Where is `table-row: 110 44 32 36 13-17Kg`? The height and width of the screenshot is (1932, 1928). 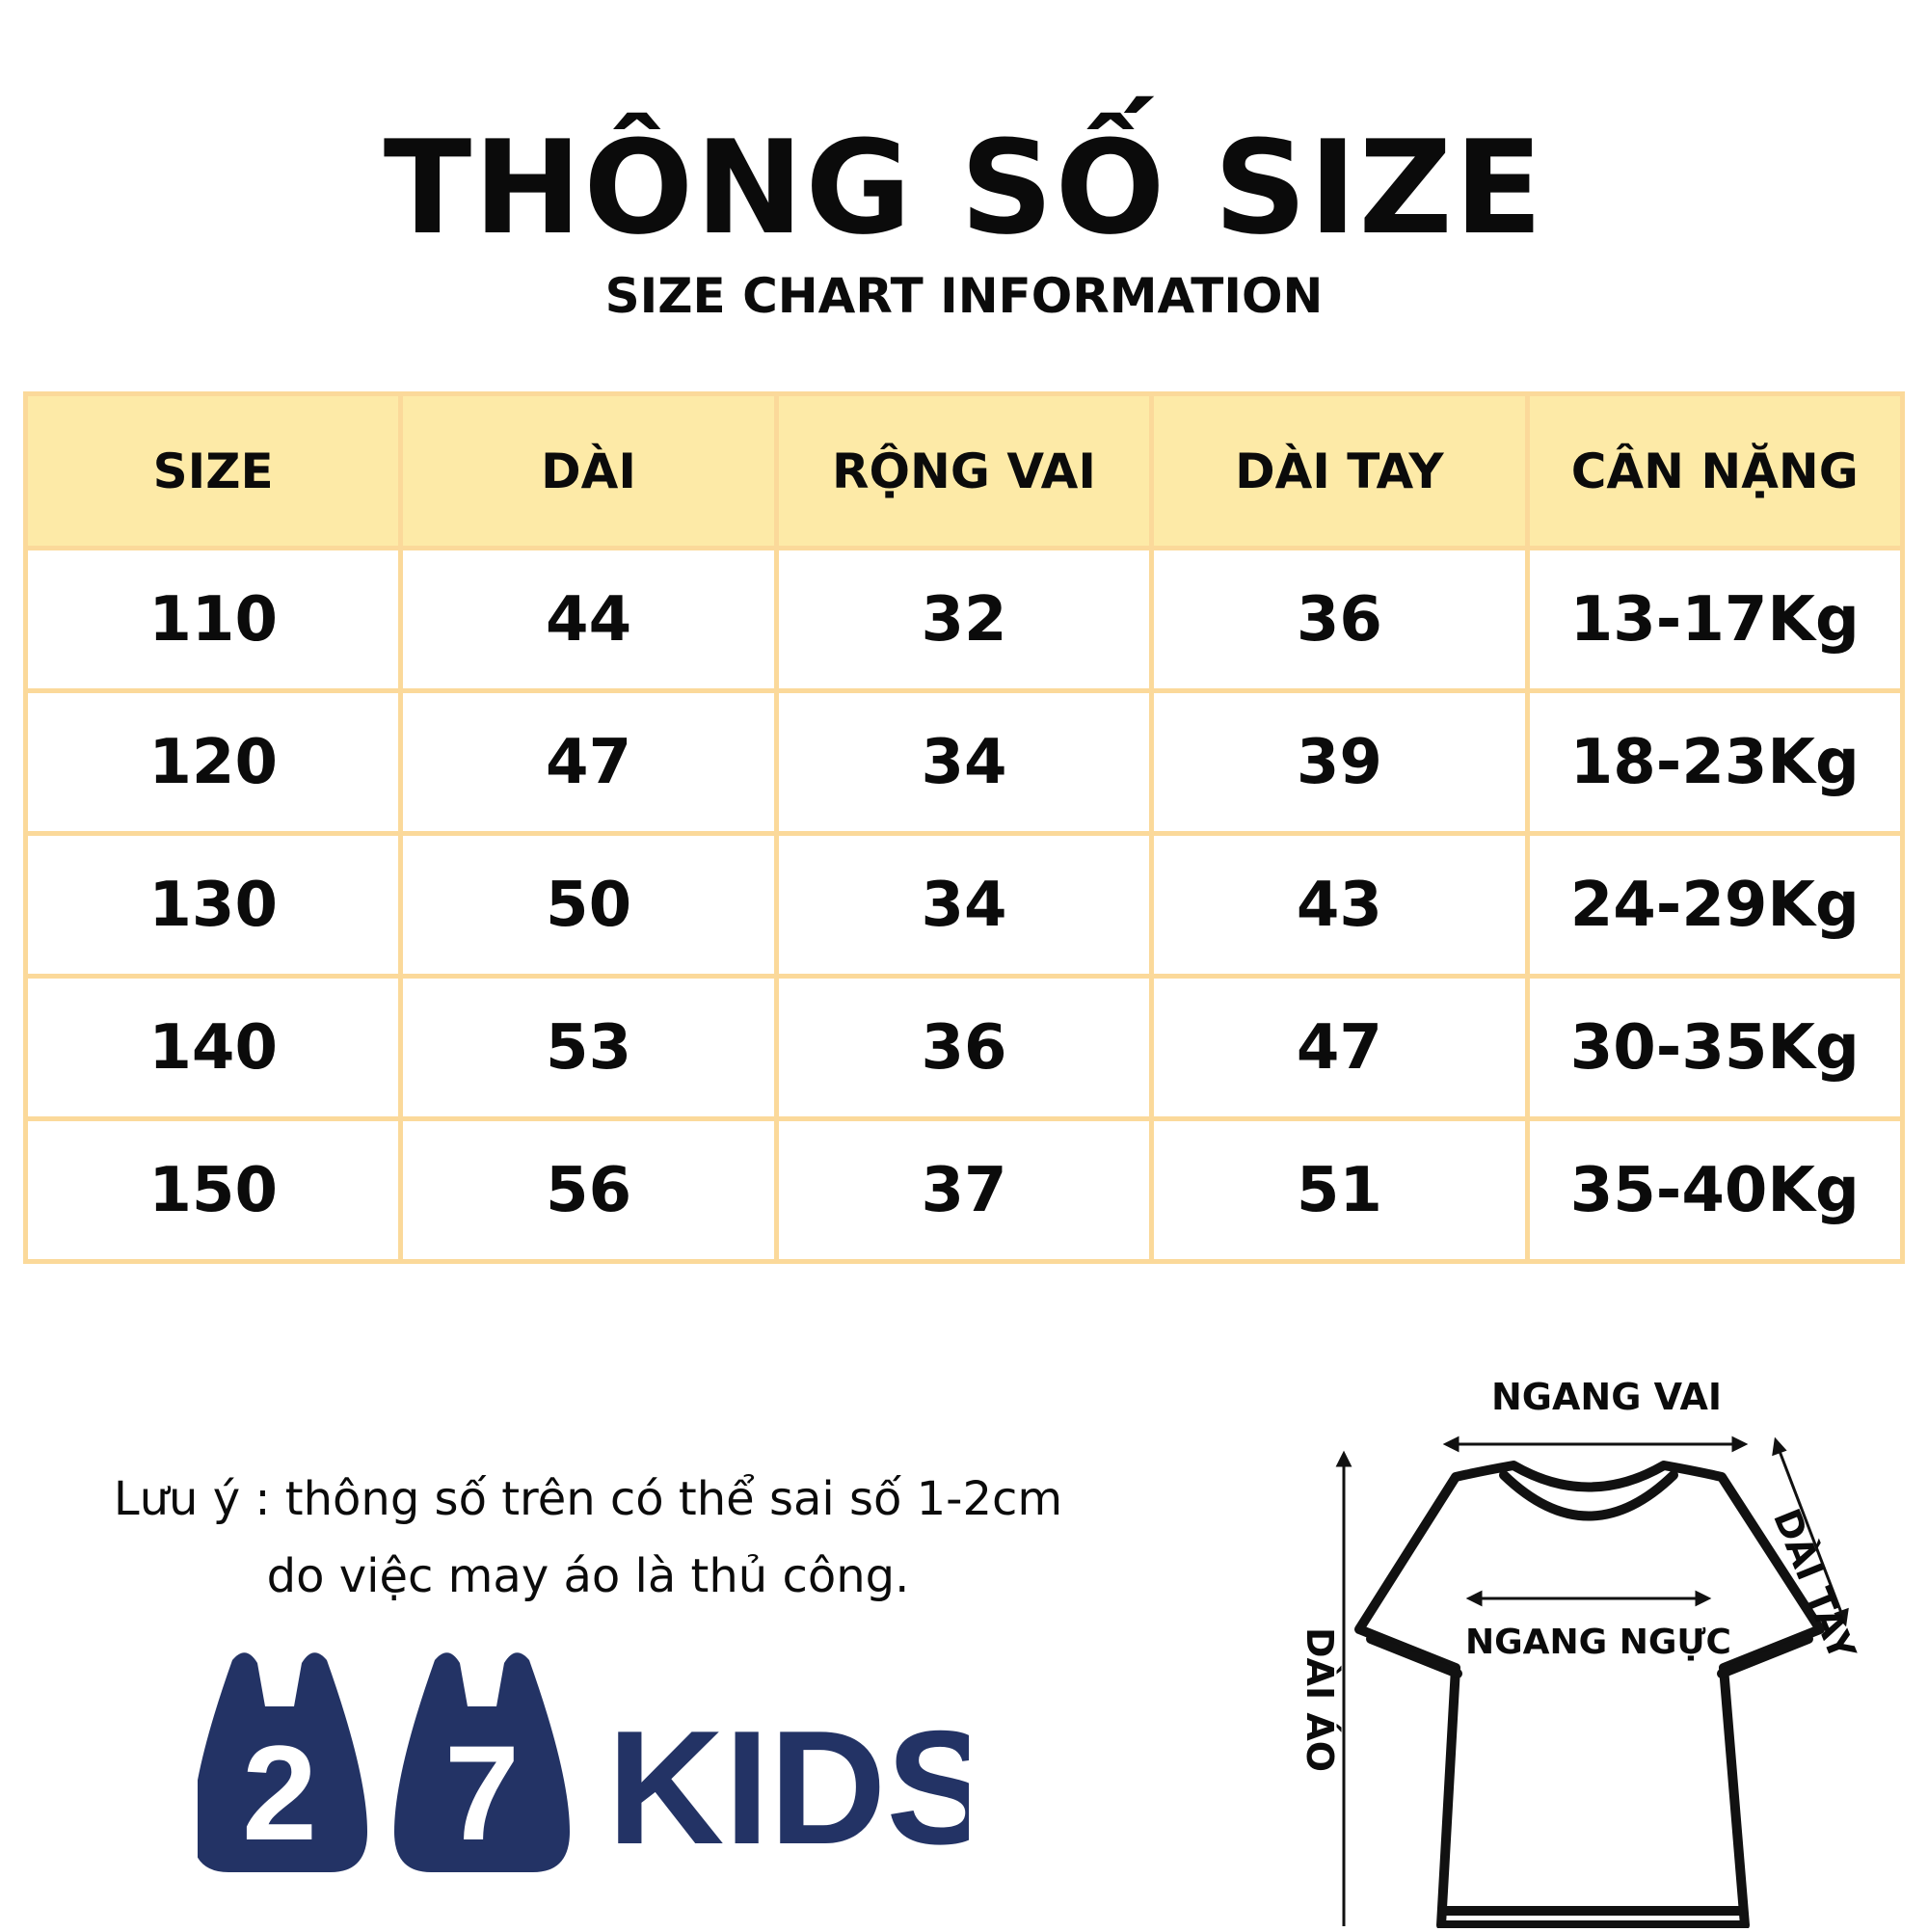
table-row: 110 44 32 36 13-17Kg is located at coordinates (964, 619).